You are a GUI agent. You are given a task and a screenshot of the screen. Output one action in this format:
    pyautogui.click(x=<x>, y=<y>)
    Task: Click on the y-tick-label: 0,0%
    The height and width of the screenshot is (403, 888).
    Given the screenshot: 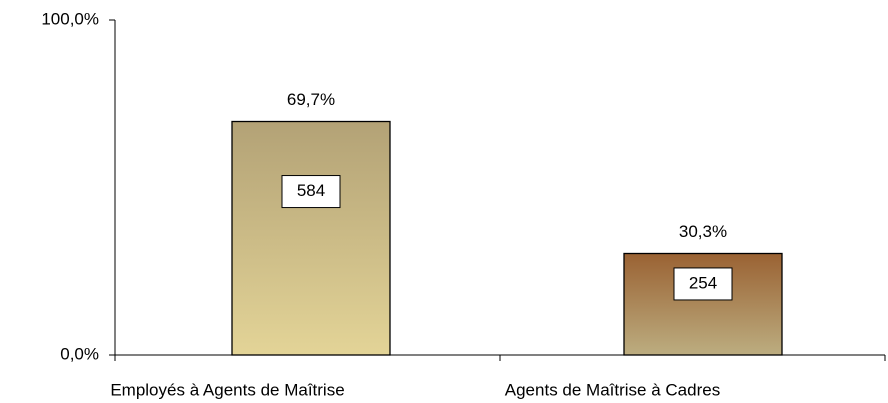 What is the action you would take?
    pyautogui.click(x=79, y=353)
    